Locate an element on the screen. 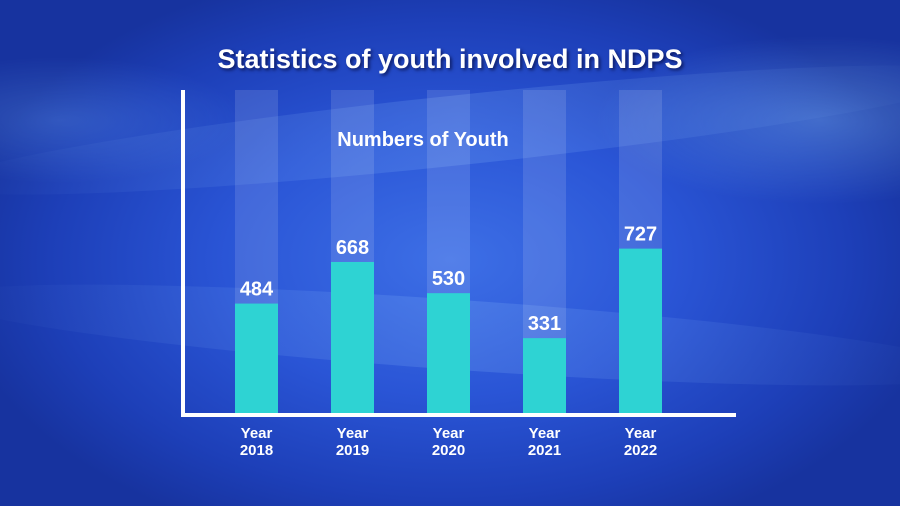  x-tick-label: 2022 is located at coordinates (640, 450).